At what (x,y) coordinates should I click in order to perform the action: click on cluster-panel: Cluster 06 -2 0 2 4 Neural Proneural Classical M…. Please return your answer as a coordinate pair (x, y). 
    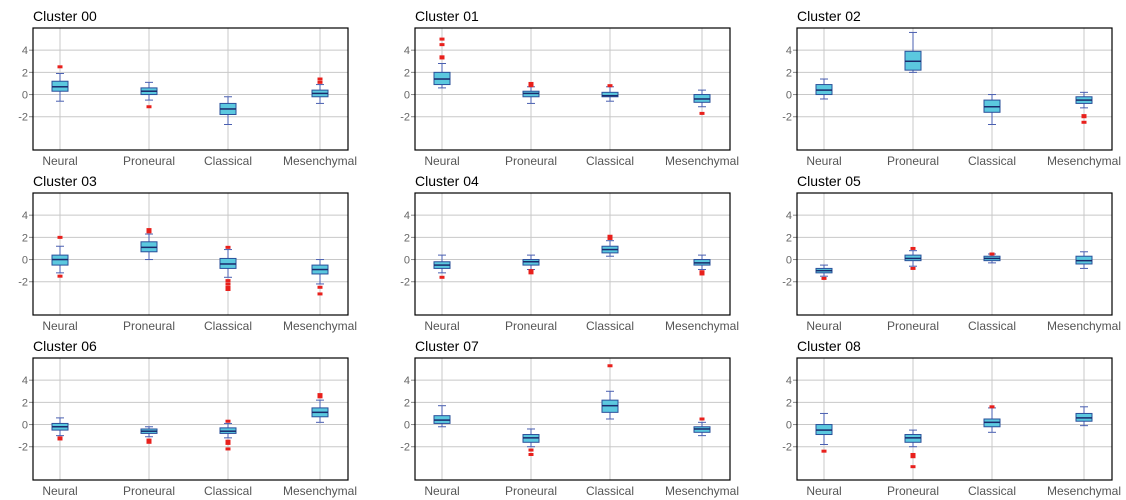
    Looking at the image, I should click on (178, 418).